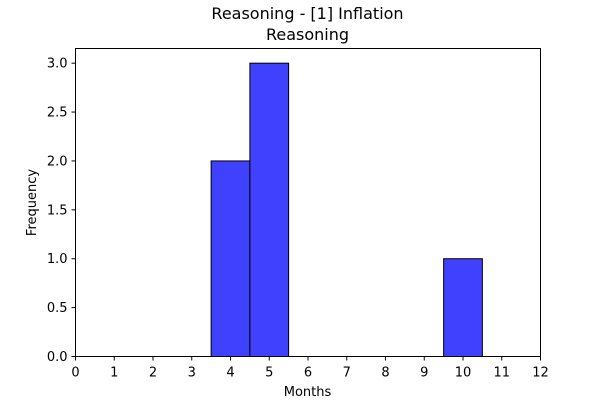 This screenshot has height=400, width=600. Describe the element at coordinates (32, 202) in the screenshot. I see `y-axis-label: Frequency` at that location.